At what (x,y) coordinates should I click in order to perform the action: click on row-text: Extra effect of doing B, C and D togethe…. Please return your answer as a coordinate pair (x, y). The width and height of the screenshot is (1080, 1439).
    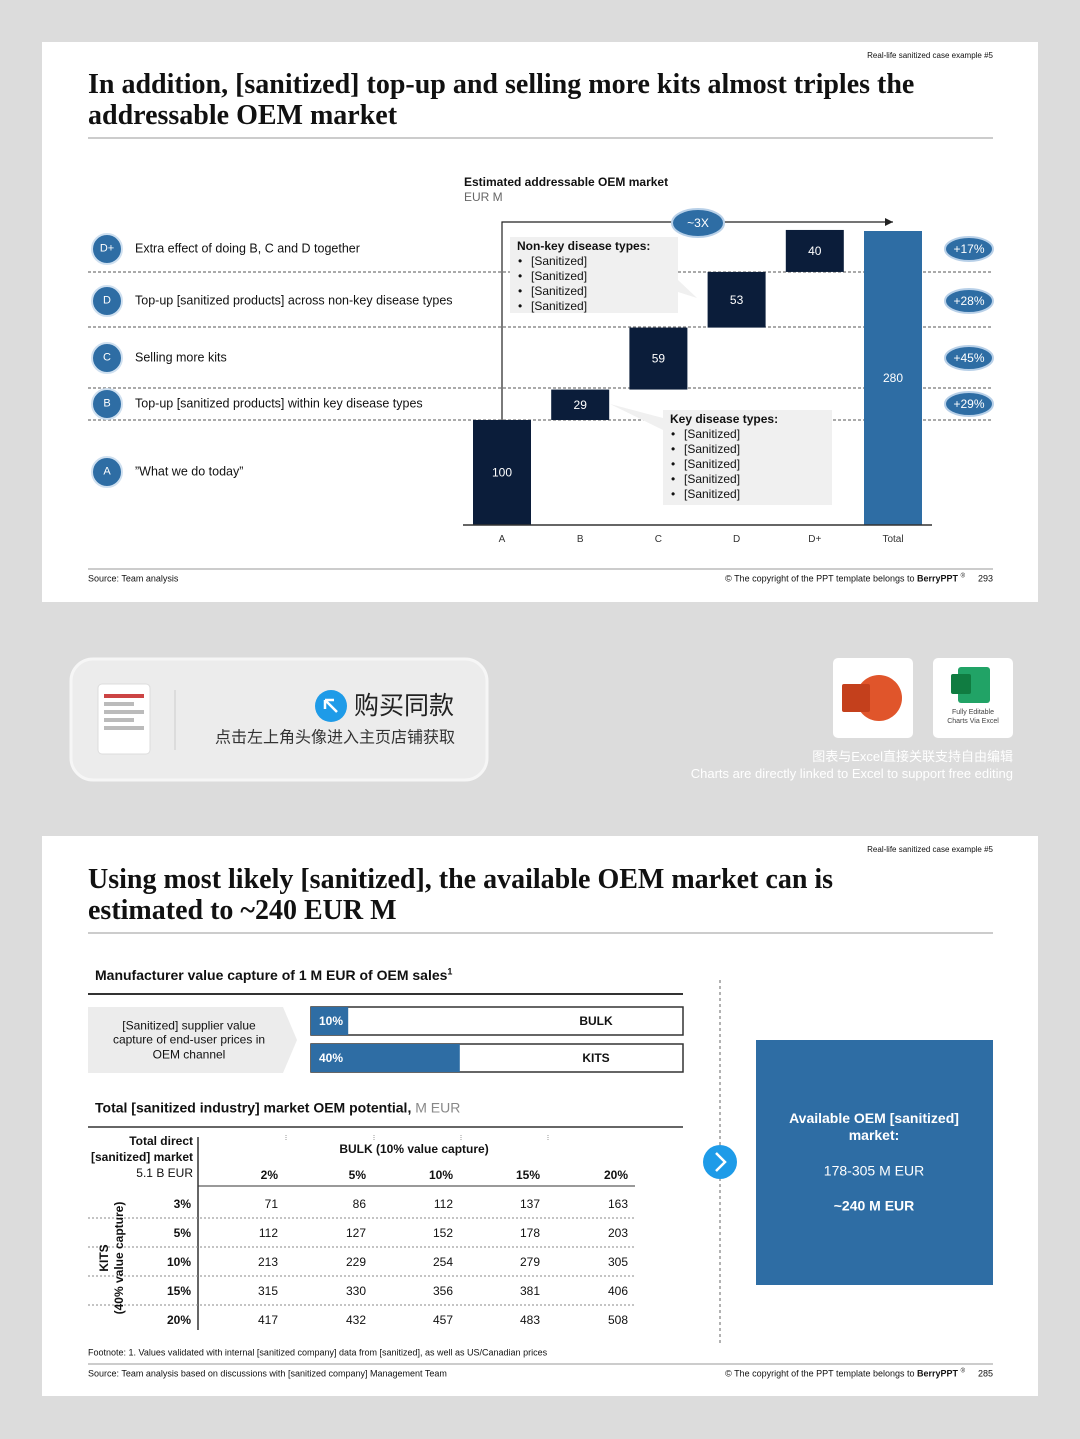
    Looking at the image, I should click on (247, 248).